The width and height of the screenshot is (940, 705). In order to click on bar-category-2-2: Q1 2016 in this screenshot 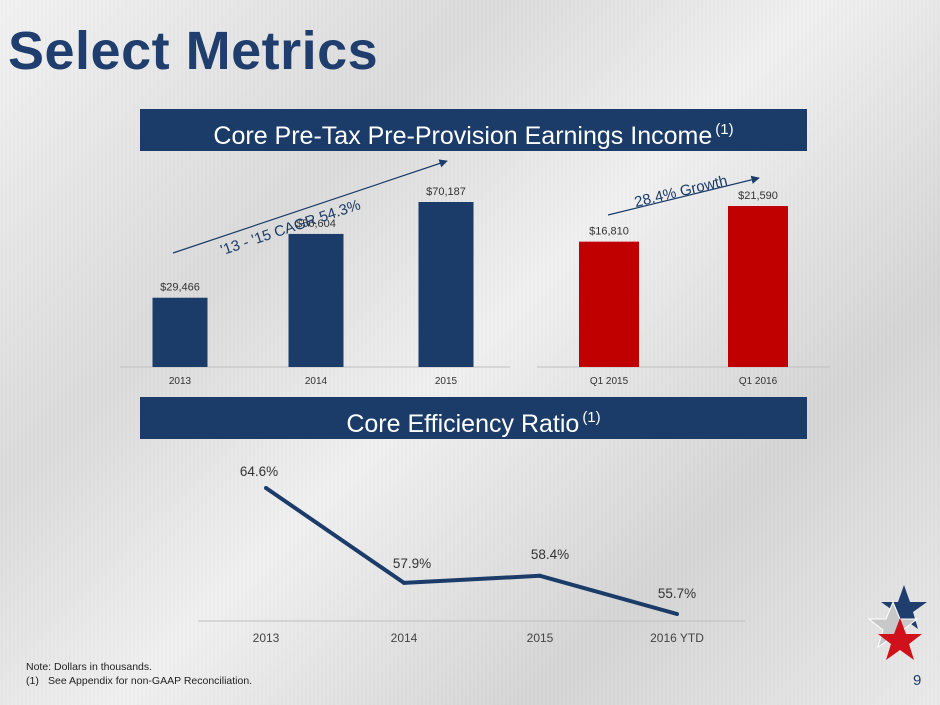, I will do `click(758, 381)`.